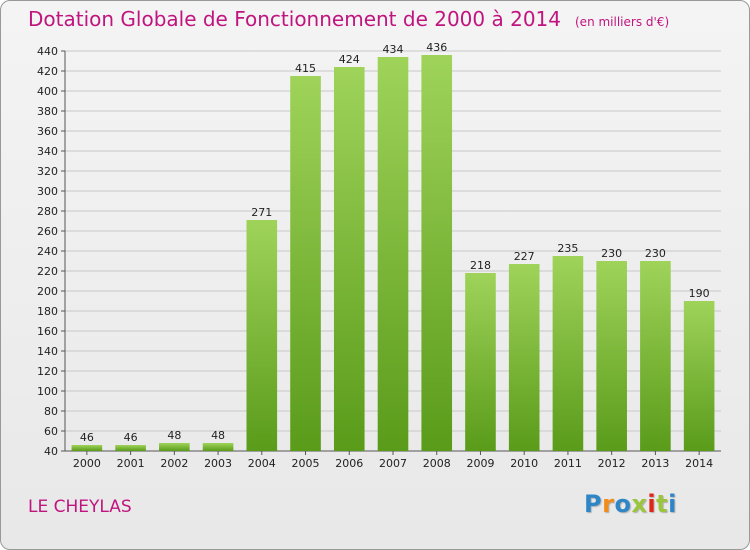  Describe the element at coordinates (80, 507) in the screenshot. I see `place-name: LE CHEYLAS` at that location.